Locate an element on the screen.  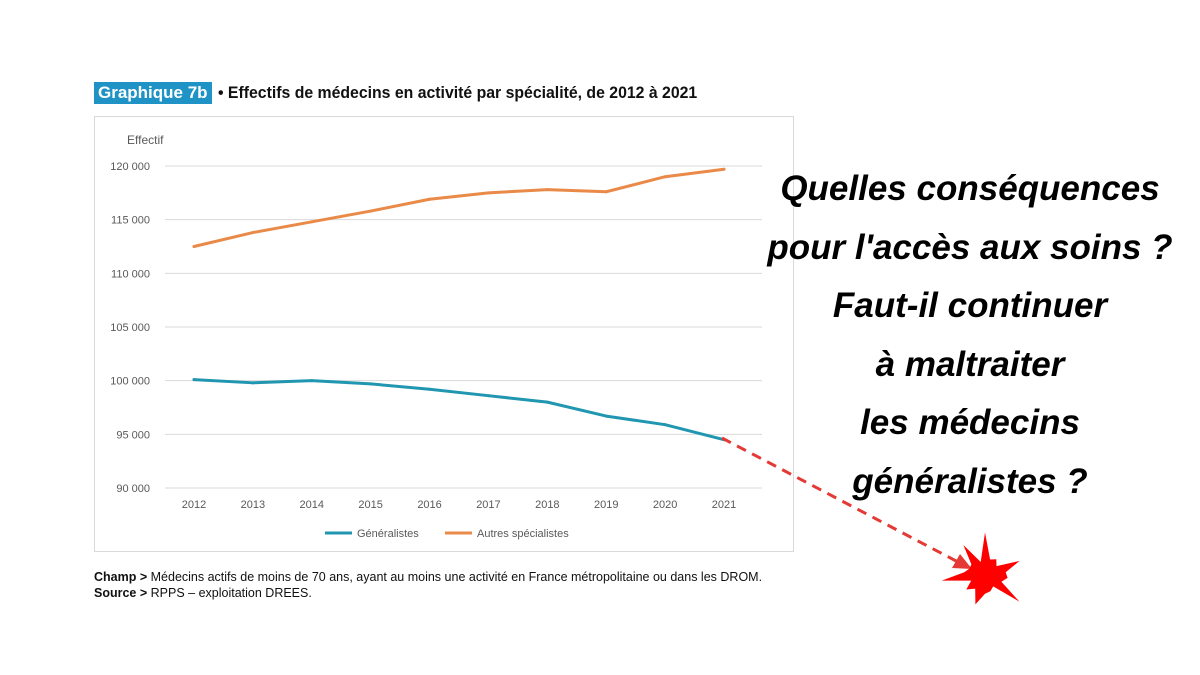
question-line: généralistes ? is located at coordinates (970, 481).